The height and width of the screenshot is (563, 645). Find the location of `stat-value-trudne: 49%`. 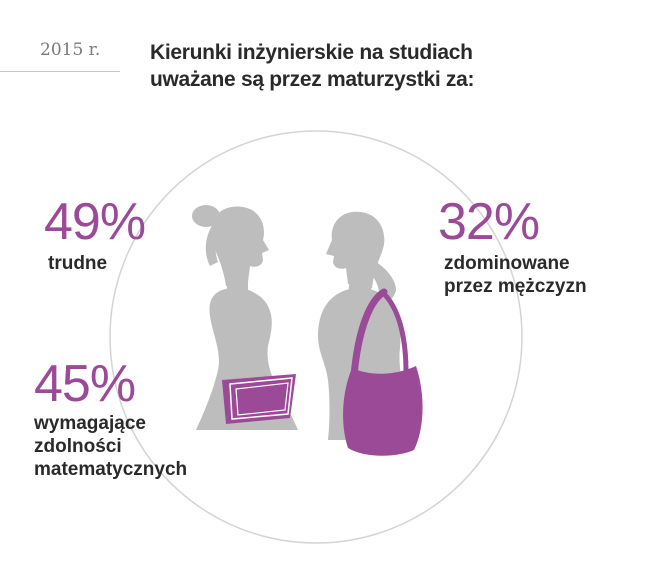

stat-value-trudne: 49% is located at coordinates (95, 222).